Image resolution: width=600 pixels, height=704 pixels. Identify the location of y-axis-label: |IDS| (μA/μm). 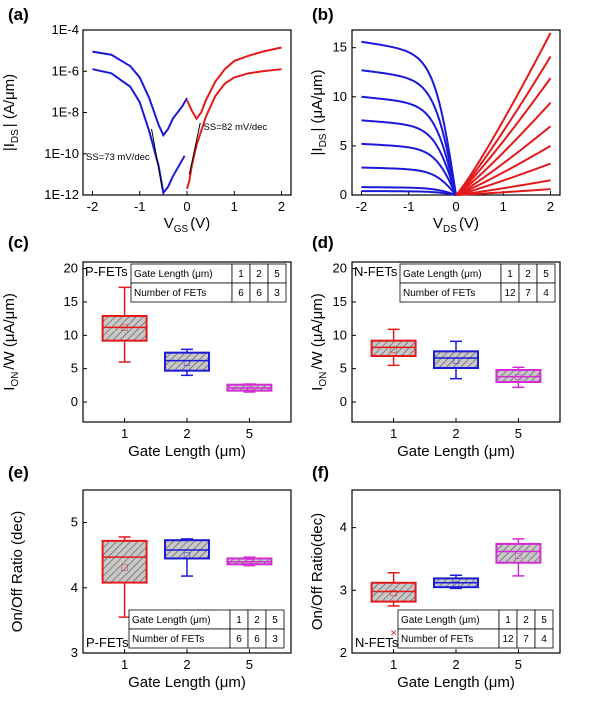
(319, 113).